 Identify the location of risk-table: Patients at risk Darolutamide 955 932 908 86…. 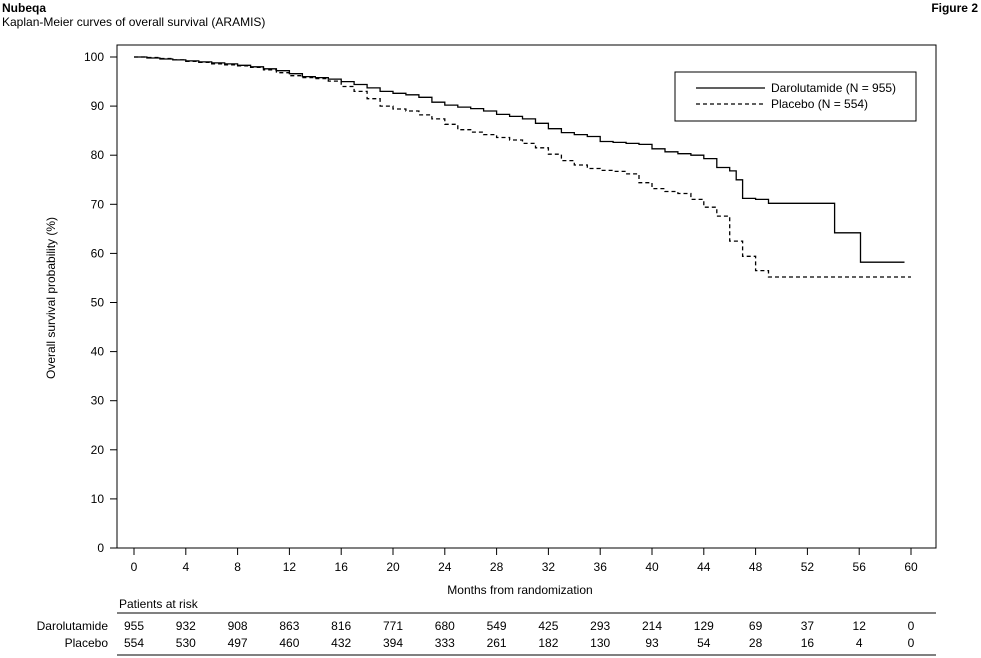
(486, 626).